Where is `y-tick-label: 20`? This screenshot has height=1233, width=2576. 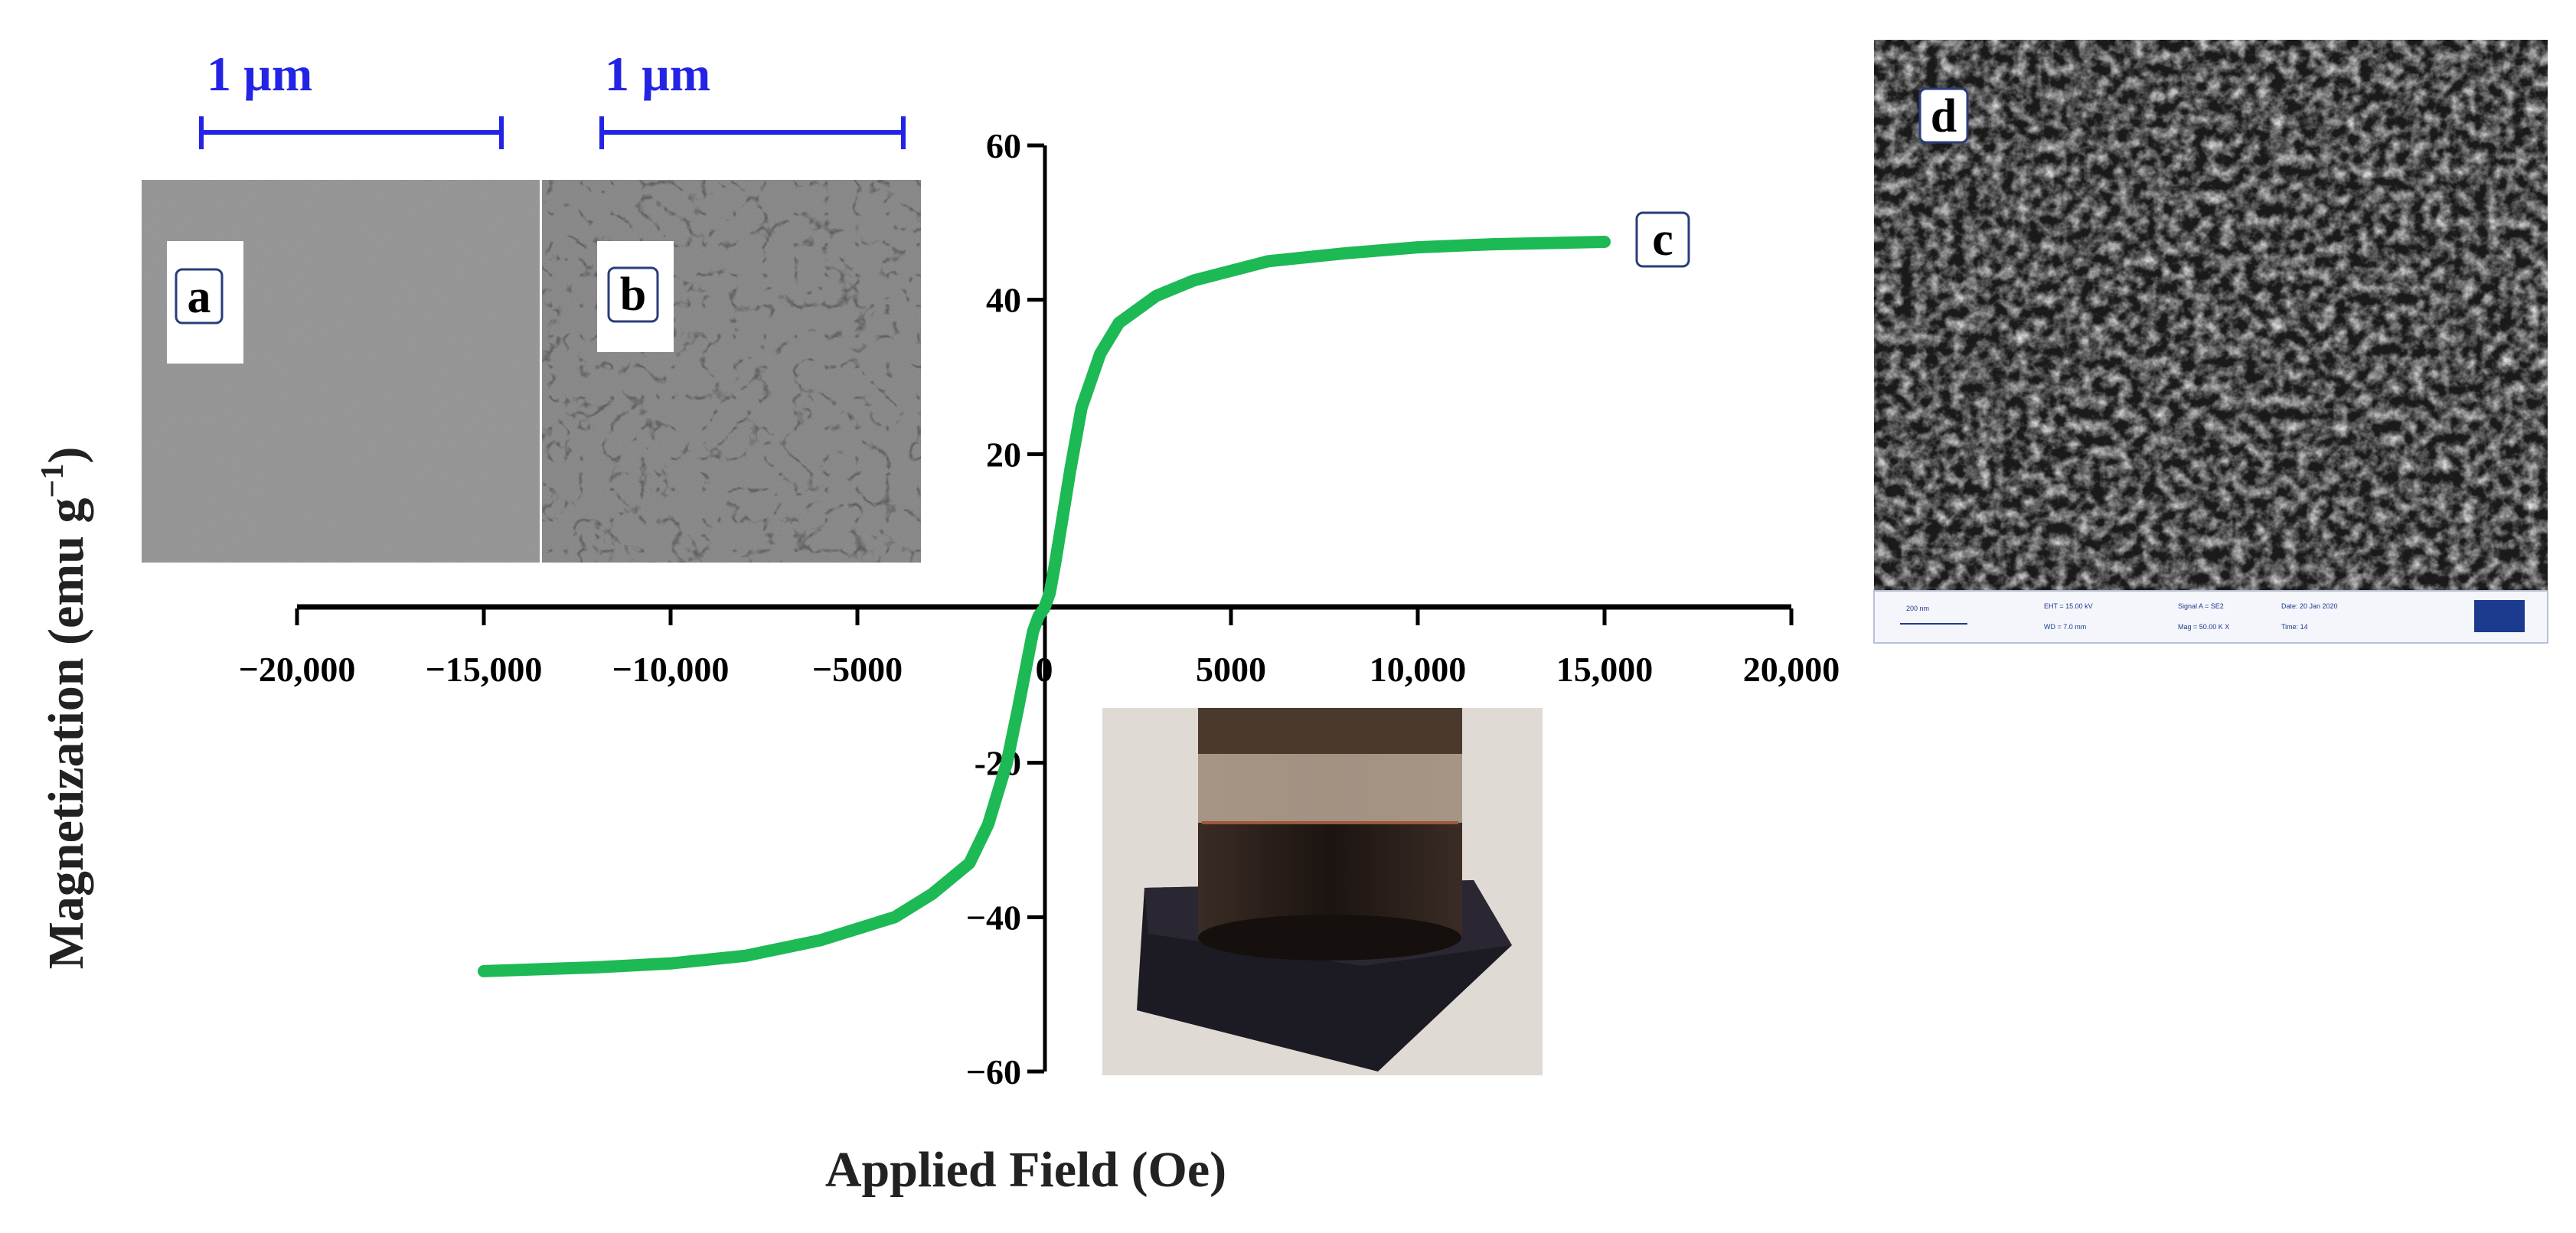
y-tick-label: 20 is located at coordinates (1003, 454).